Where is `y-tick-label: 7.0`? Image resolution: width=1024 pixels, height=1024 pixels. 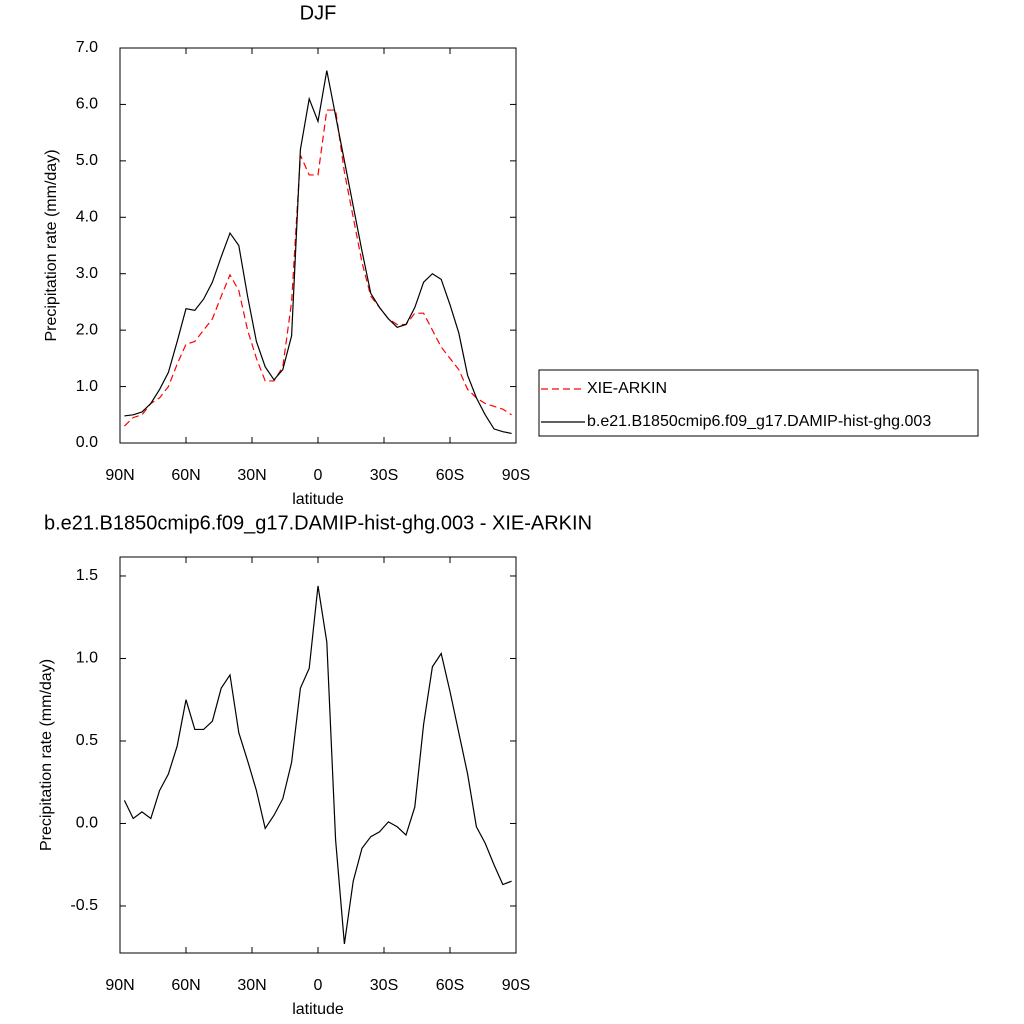 y-tick-label: 7.0 is located at coordinates (87, 47).